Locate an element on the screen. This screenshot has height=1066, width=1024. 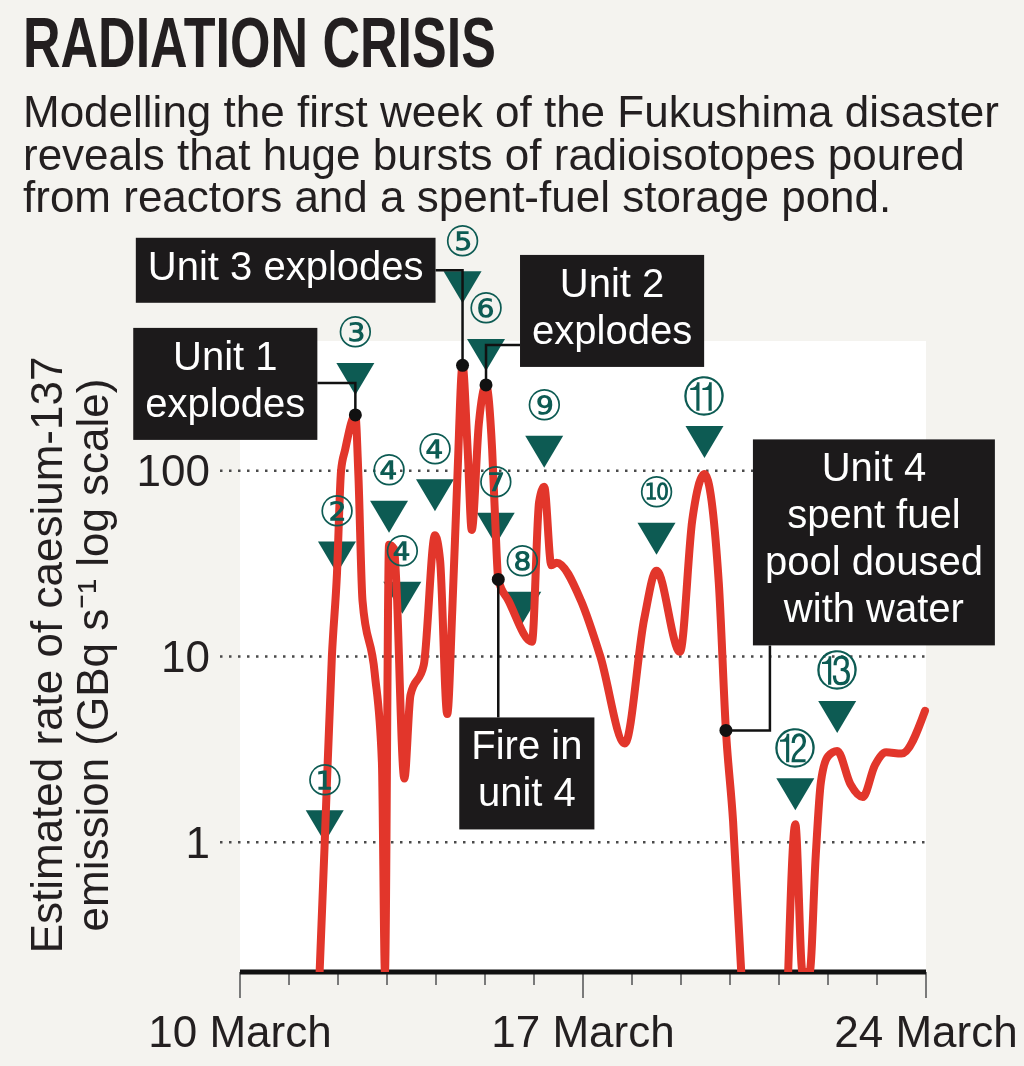
annotation: Unit 4 spent fuel pool doused with water is located at coordinates (873, 538).